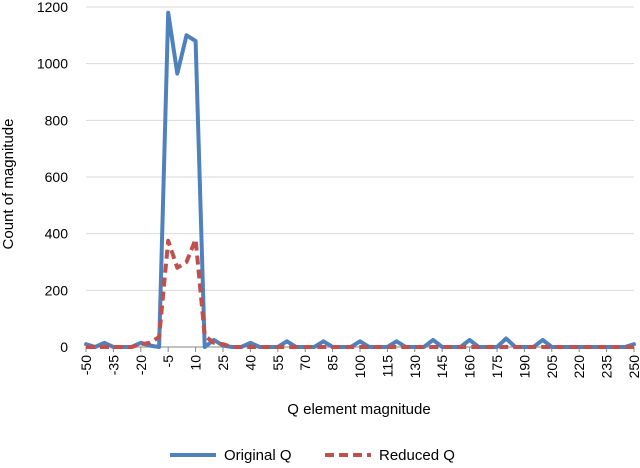 This screenshot has width=640, height=468. Describe the element at coordinates (52, 64) in the screenshot. I see `y-tick-label: 1000` at that location.